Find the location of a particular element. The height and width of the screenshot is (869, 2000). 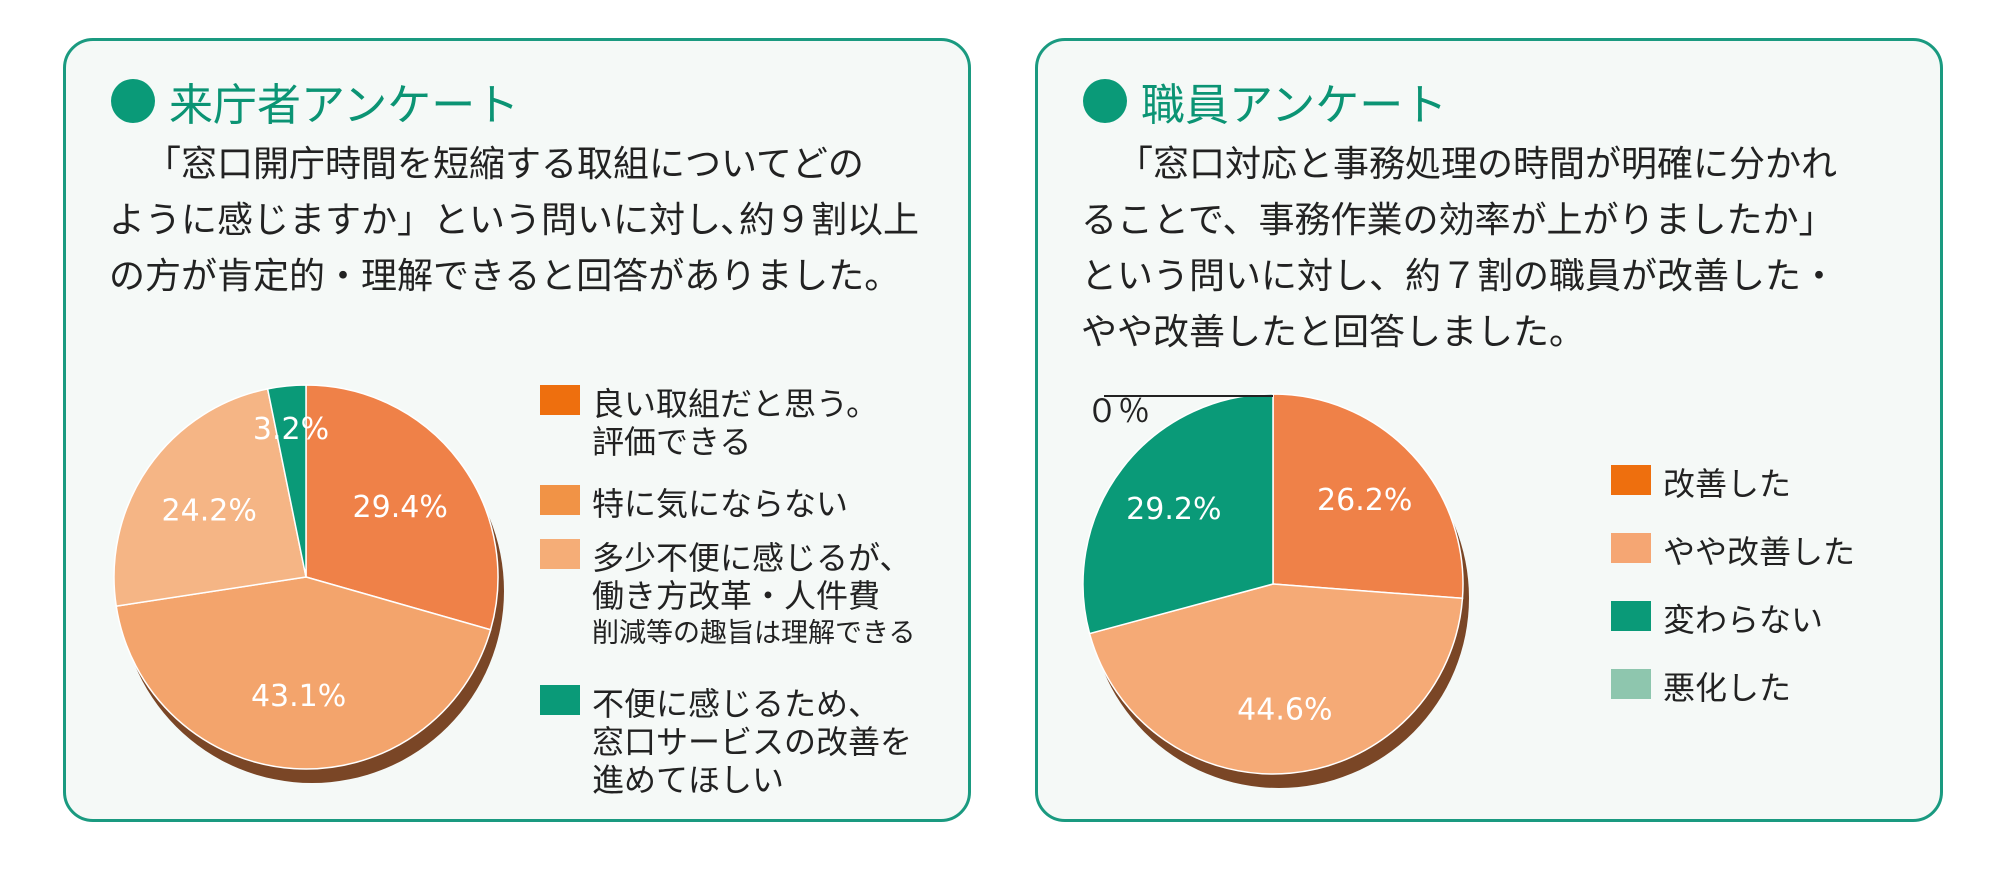

panel-title: 来庁者アンケート is located at coordinates (315, 101).